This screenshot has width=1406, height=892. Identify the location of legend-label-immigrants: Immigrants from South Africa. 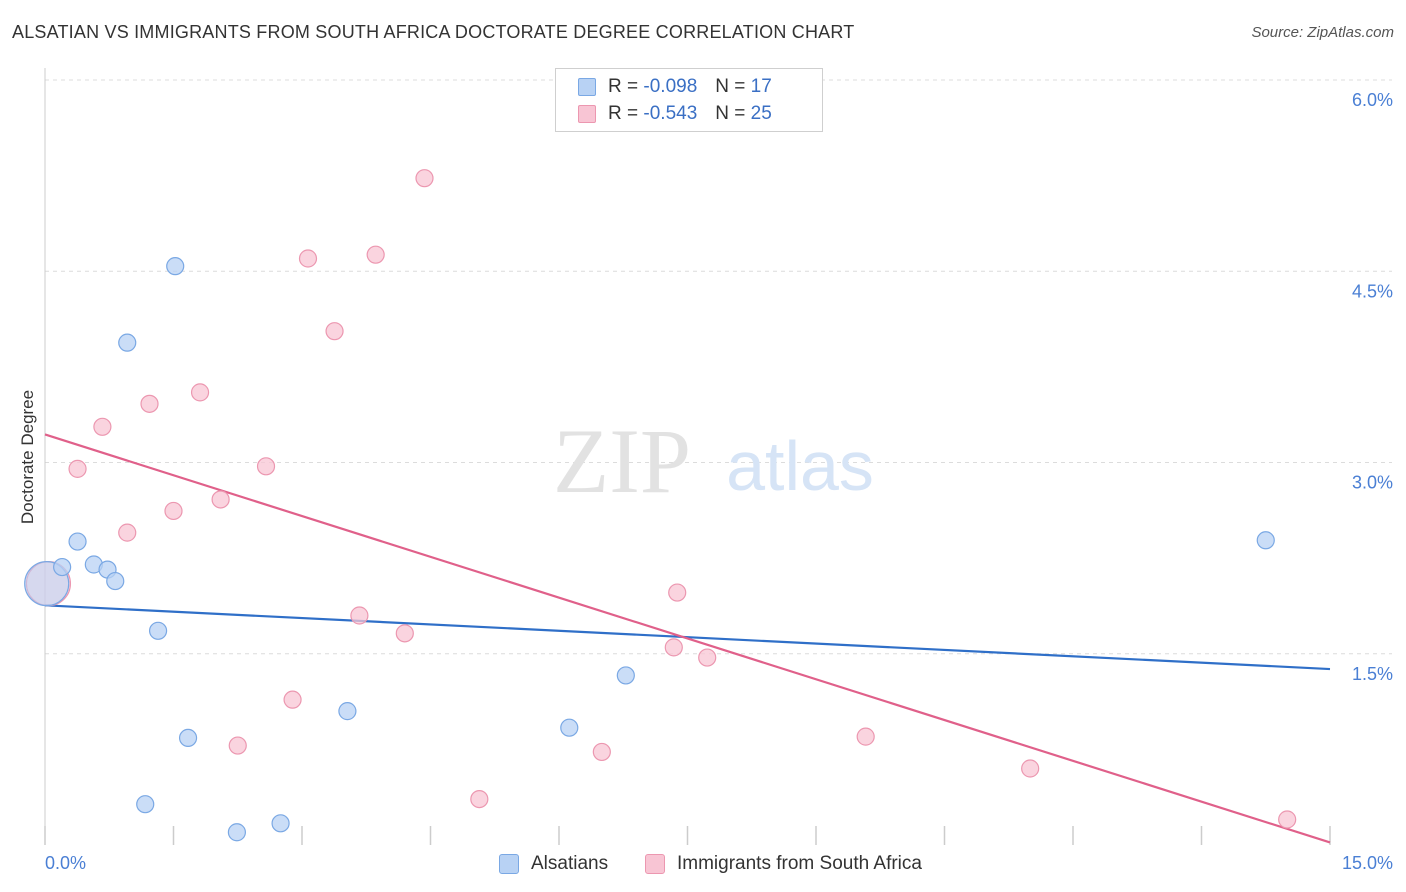
(799, 863).